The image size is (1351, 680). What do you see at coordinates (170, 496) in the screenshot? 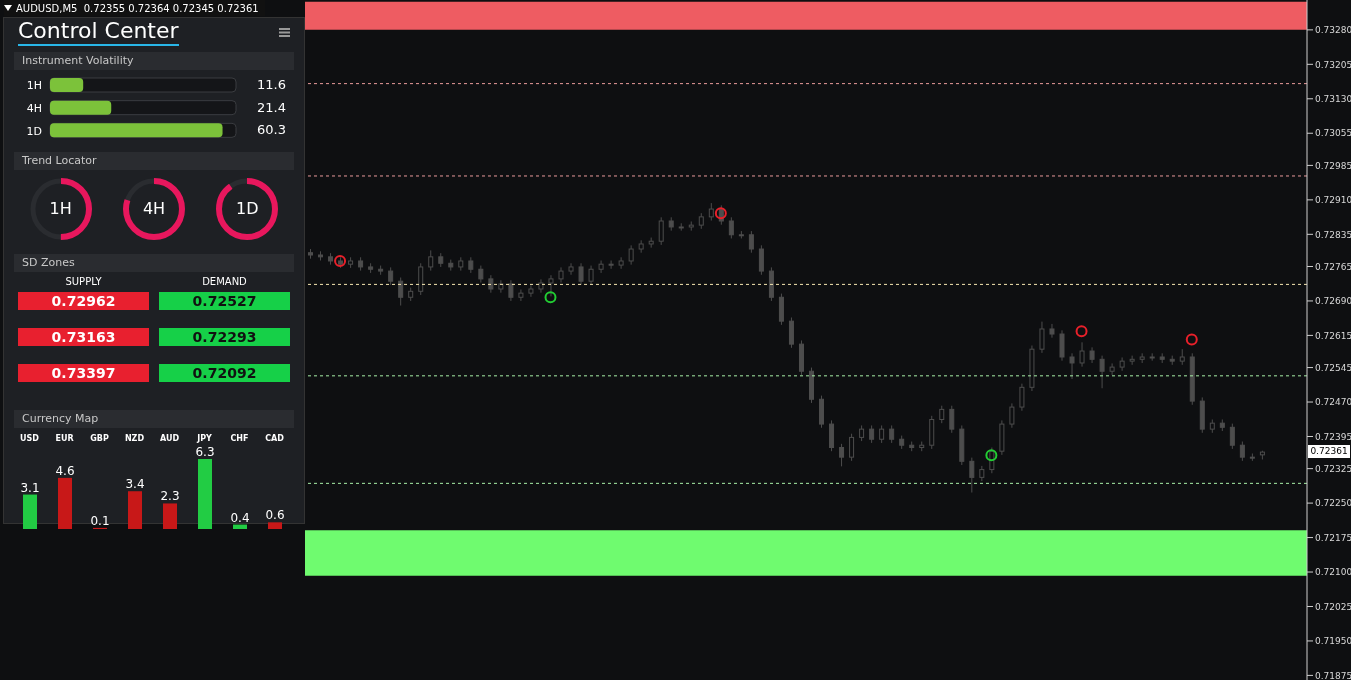
I see `data-label: 2.3` at bounding box center [170, 496].